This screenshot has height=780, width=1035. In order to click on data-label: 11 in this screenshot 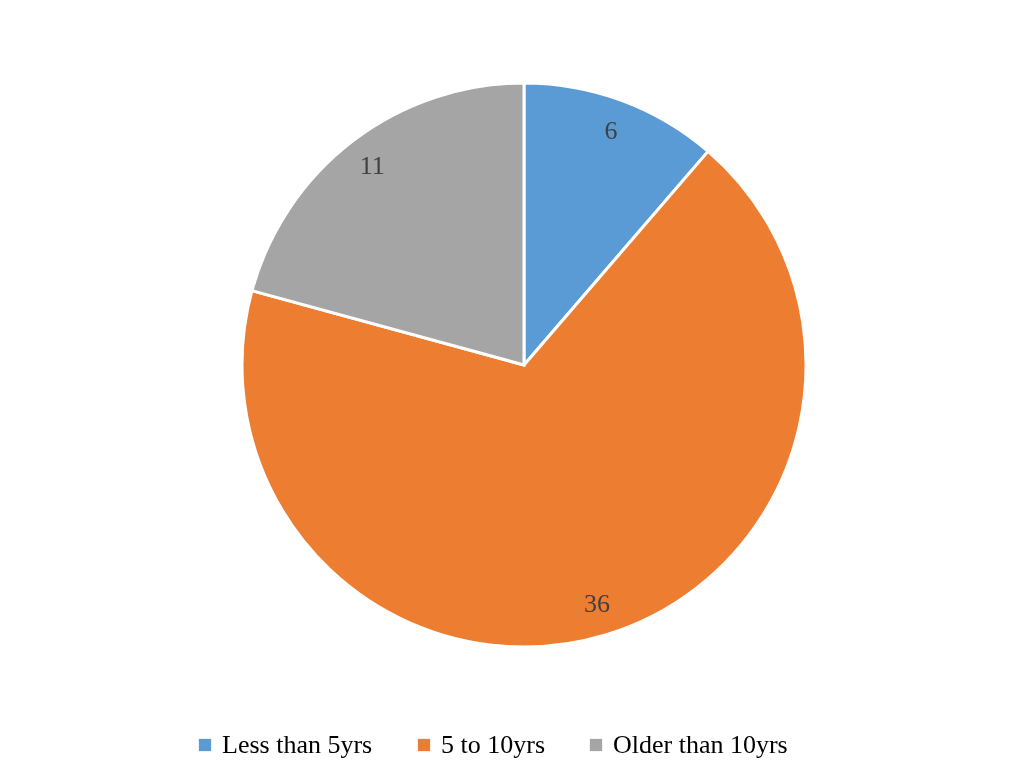, I will do `click(372, 166)`.